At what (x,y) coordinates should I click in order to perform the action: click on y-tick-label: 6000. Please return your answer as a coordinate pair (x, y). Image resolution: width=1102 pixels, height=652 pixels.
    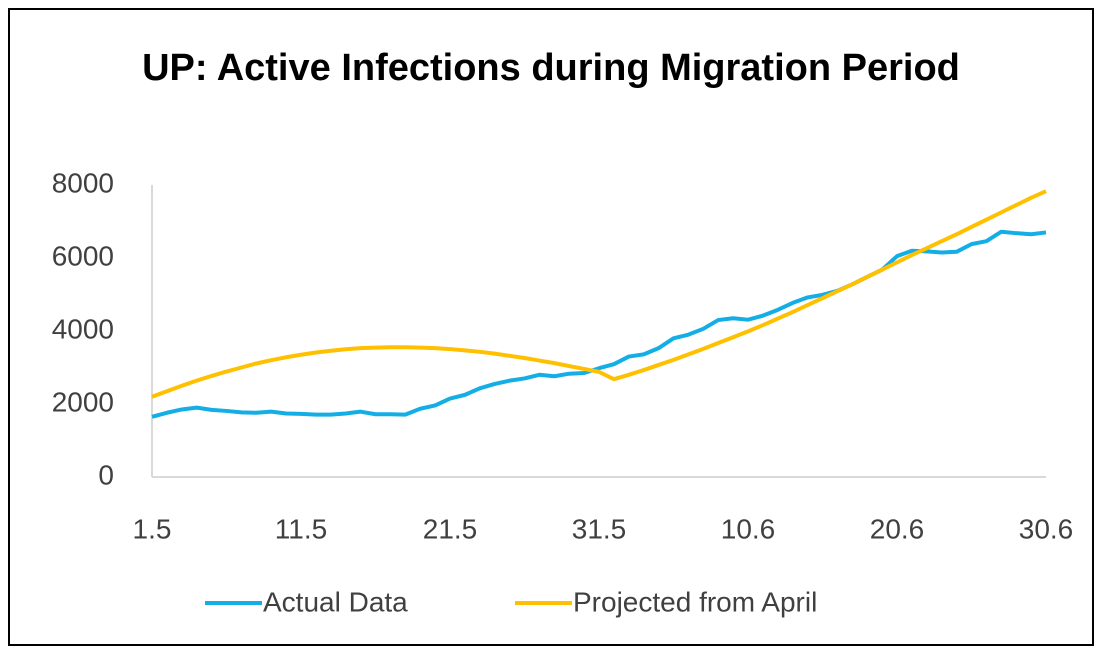
    Looking at the image, I should click on (83, 255).